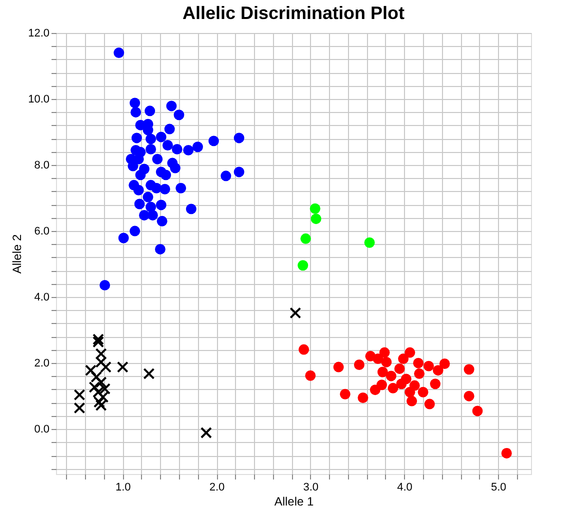 Image resolution: width=570 pixels, height=522 pixels. Describe the element at coordinates (311, 488) in the screenshot. I see `x-tick-label: 3.0` at that location.